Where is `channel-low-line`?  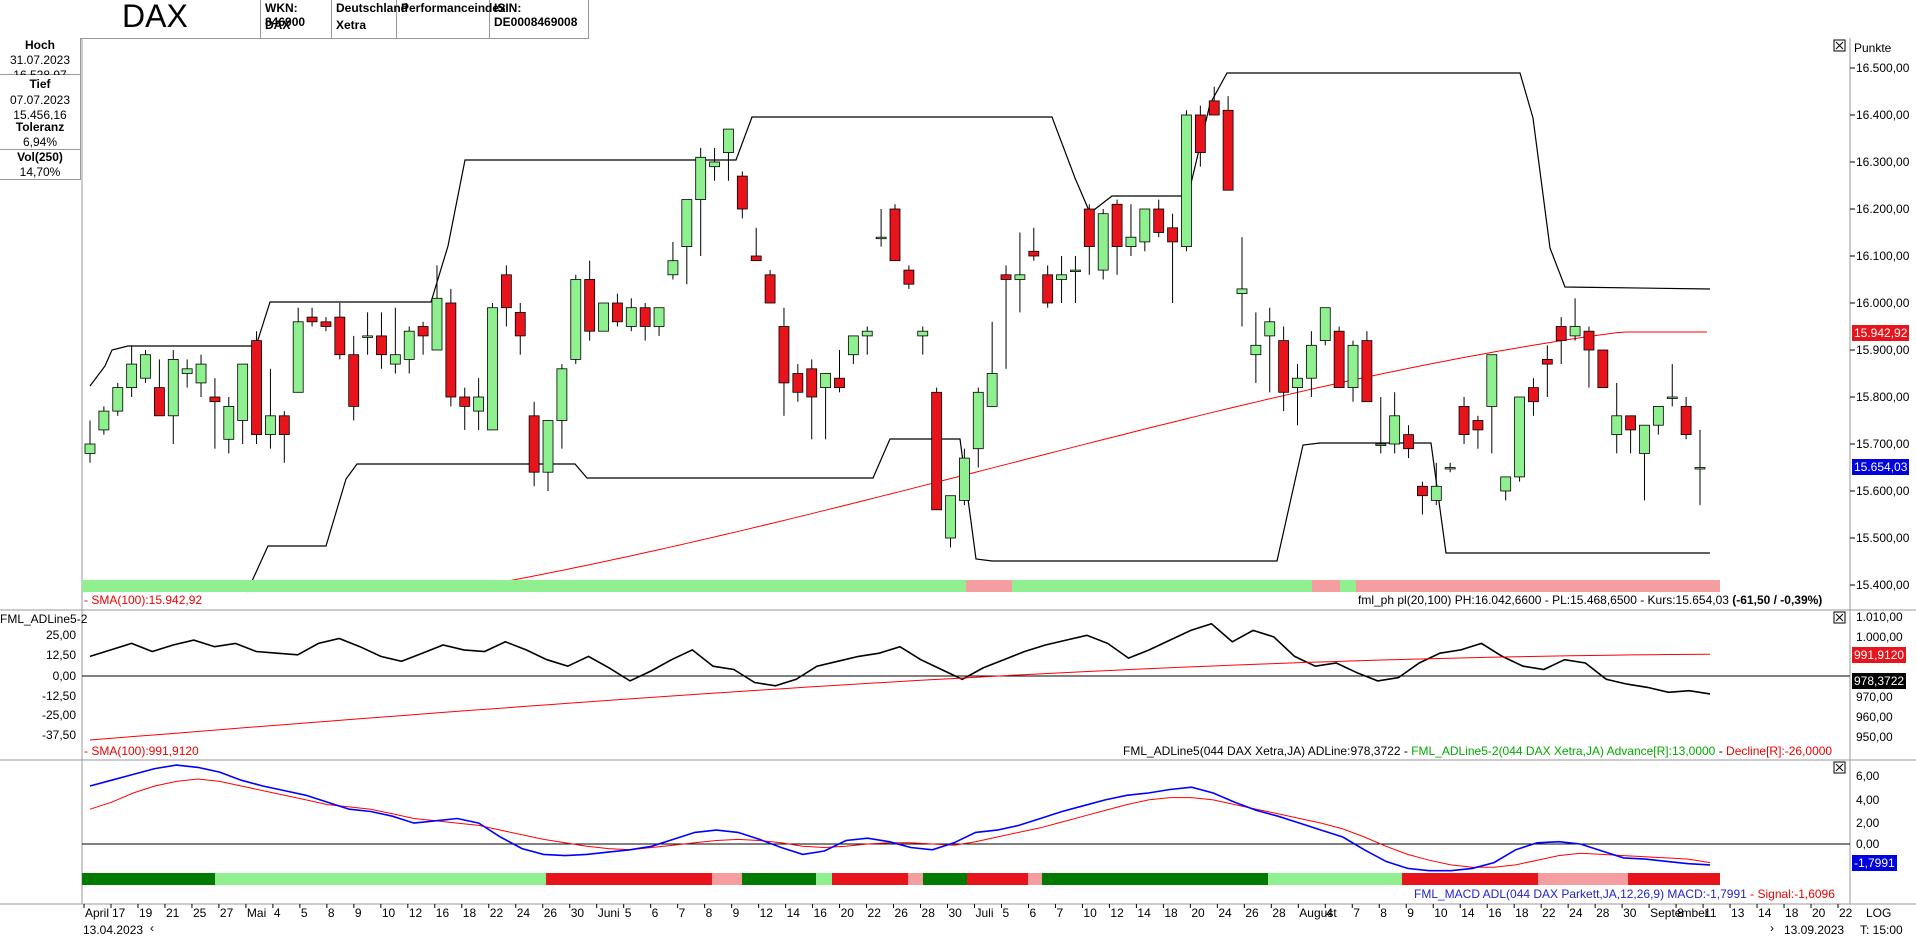
channel-low-line is located at coordinates (978, 515).